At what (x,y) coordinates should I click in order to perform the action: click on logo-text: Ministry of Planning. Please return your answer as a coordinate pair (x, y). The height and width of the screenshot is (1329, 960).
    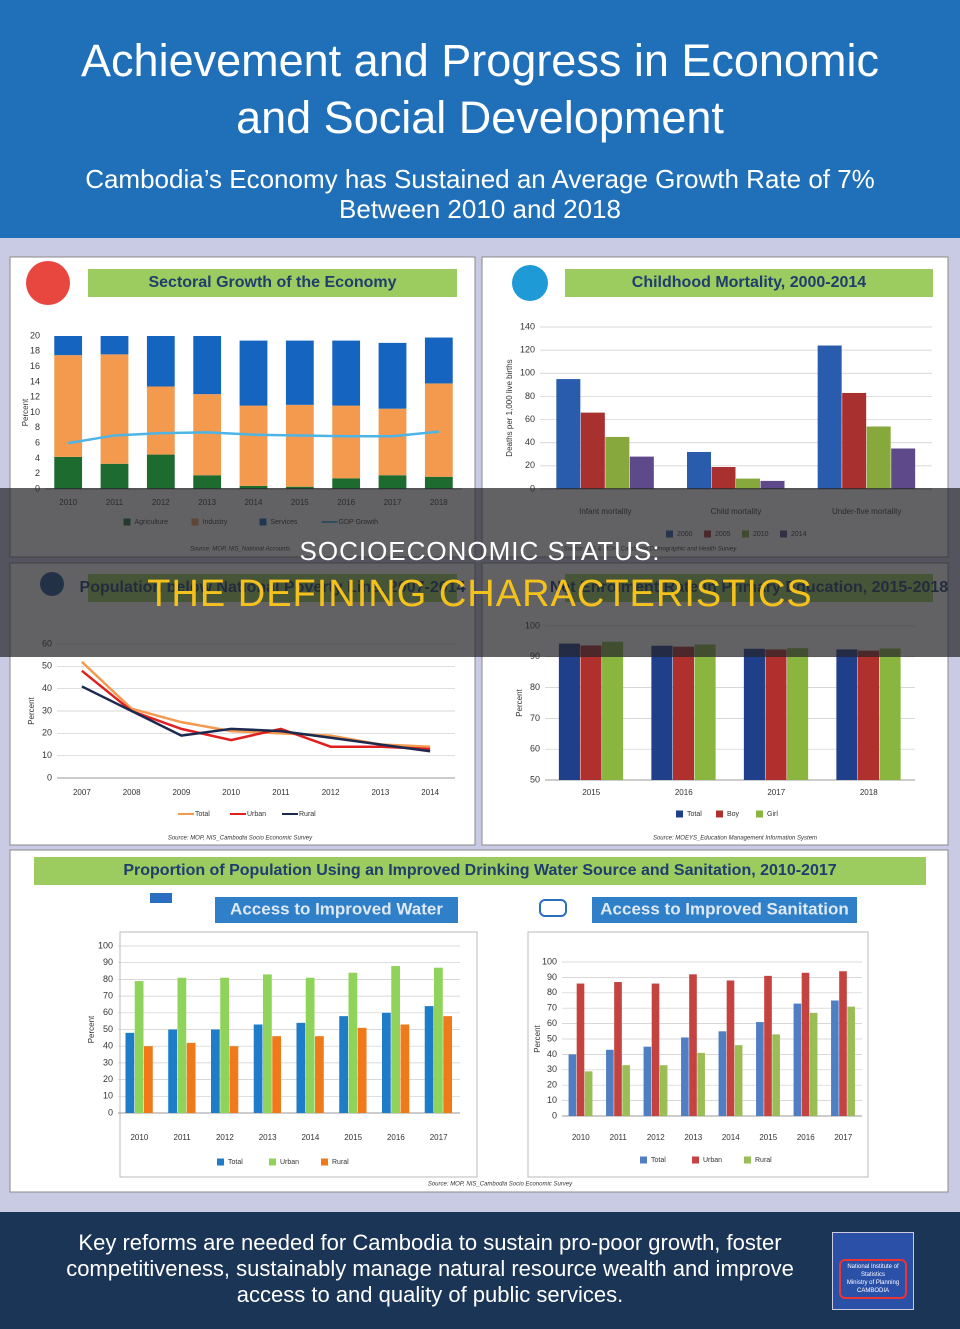
    Looking at the image, I should click on (873, 1283).